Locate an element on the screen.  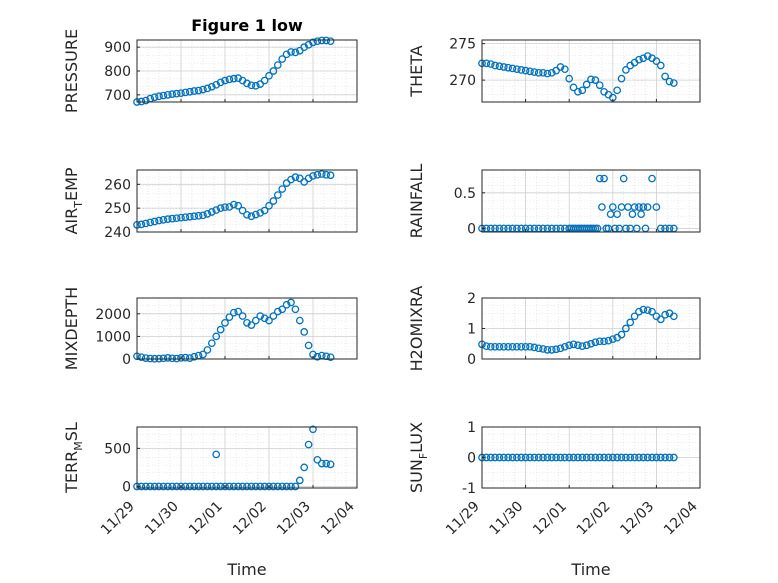
panel-1-y-tick-label: 700 is located at coordinates (117, 96).